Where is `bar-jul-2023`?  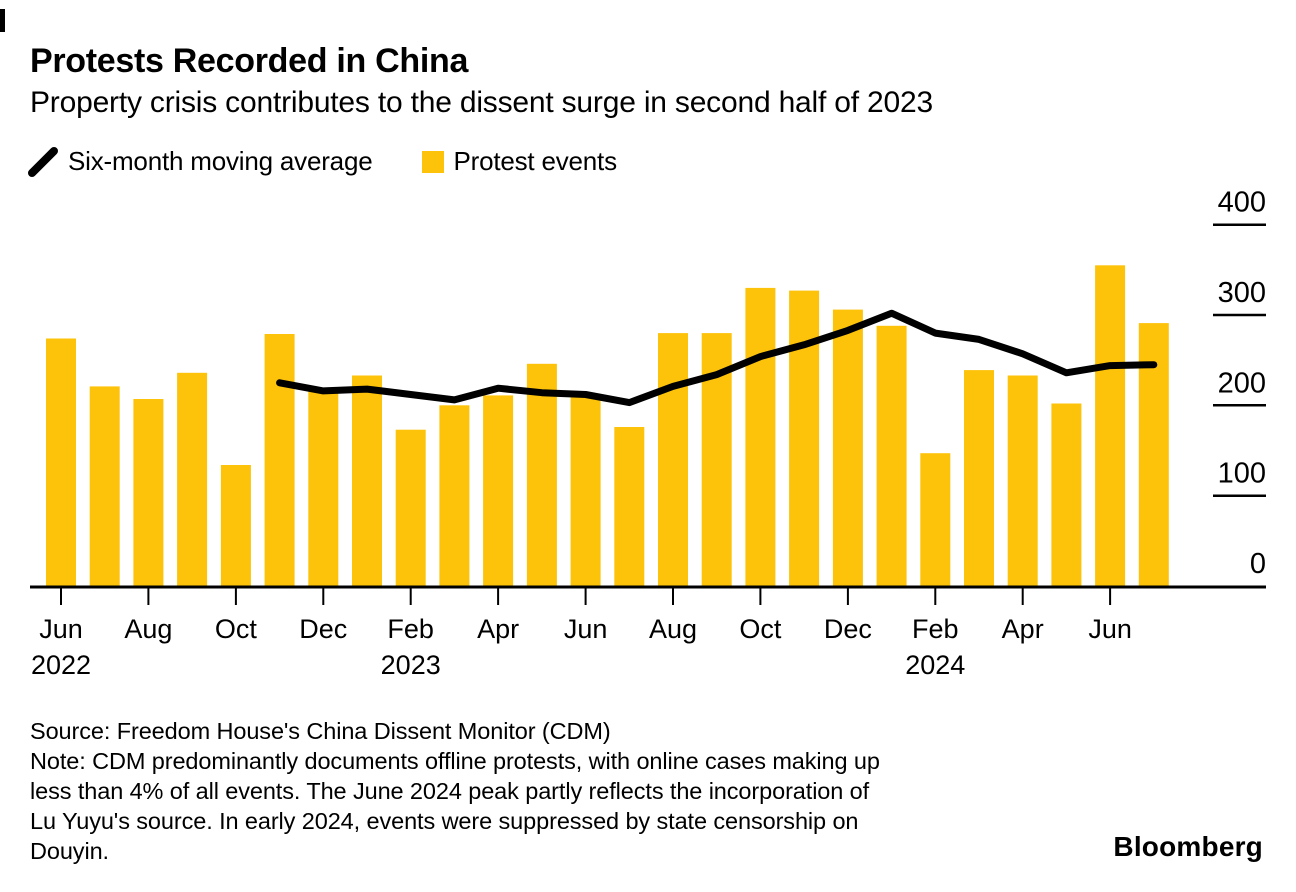
bar-jul-2023 is located at coordinates (629, 506).